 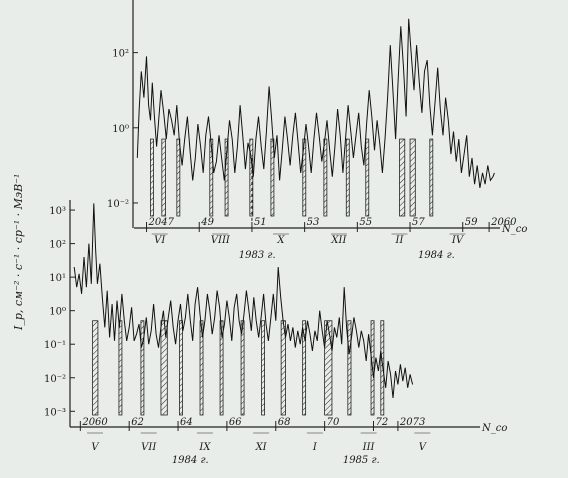 I want to click on rotation-label: 66, so click(x=235, y=422).